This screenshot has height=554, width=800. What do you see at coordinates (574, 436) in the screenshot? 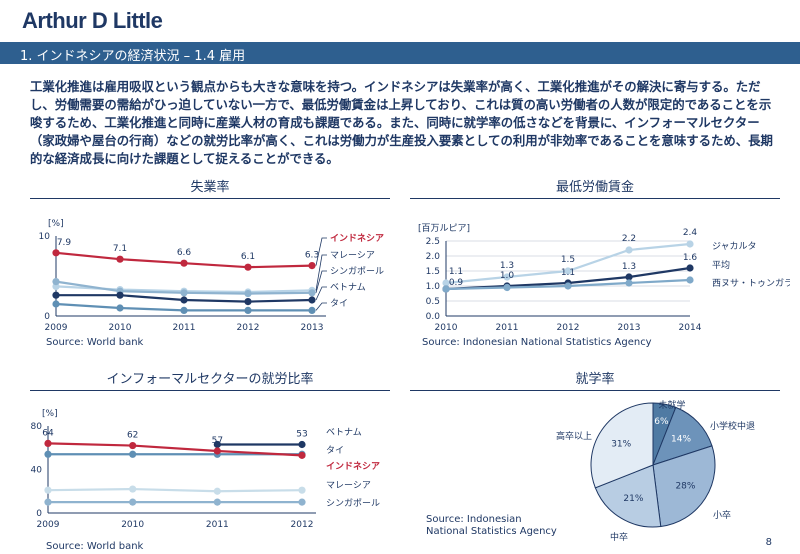
I see `pie-category-label: 高卒以上` at bounding box center [574, 436].